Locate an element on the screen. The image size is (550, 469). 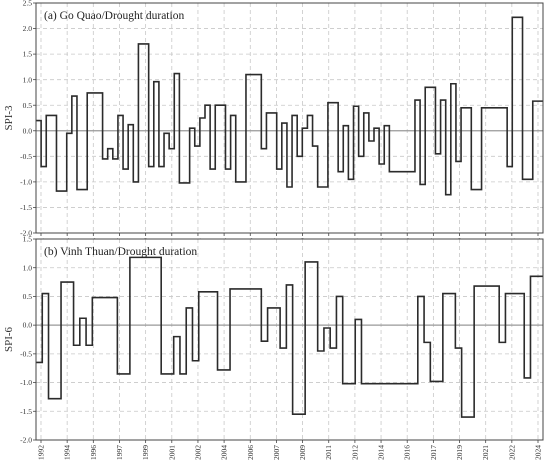
x-tick-label: 2002 is located at coordinates (197, 452).